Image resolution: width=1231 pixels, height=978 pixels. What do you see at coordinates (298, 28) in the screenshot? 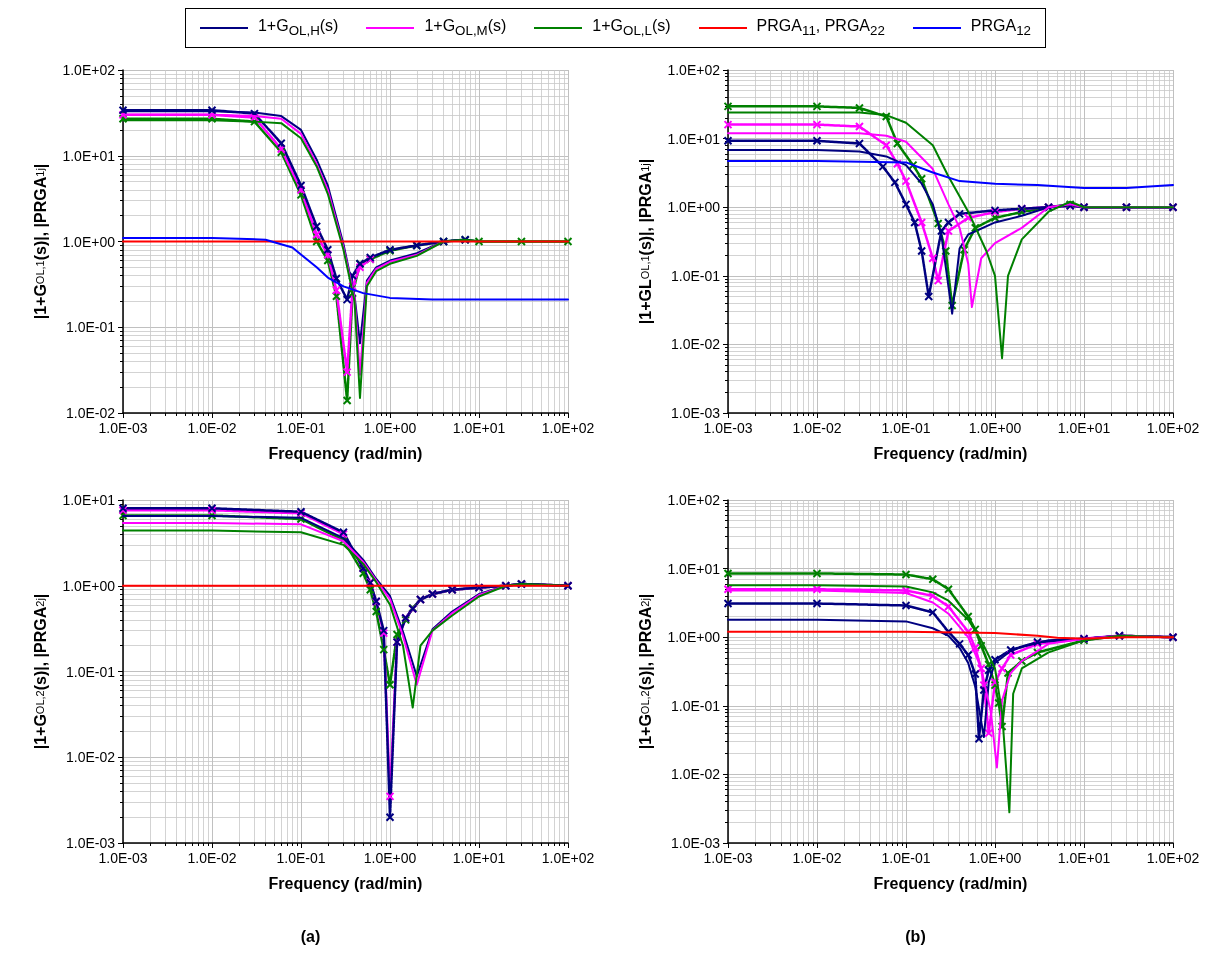
I see `legend-label: 1+G$_{OL,H}$(s)` at bounding box center [298, 28].